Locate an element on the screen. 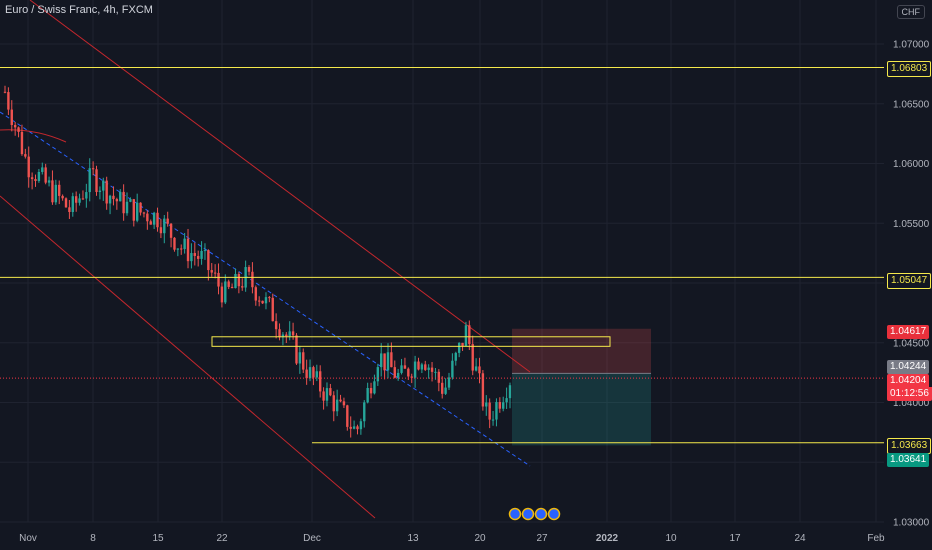 The image size is (932, 550). time-tick-label: 8 is located at coordinates (93, 538).